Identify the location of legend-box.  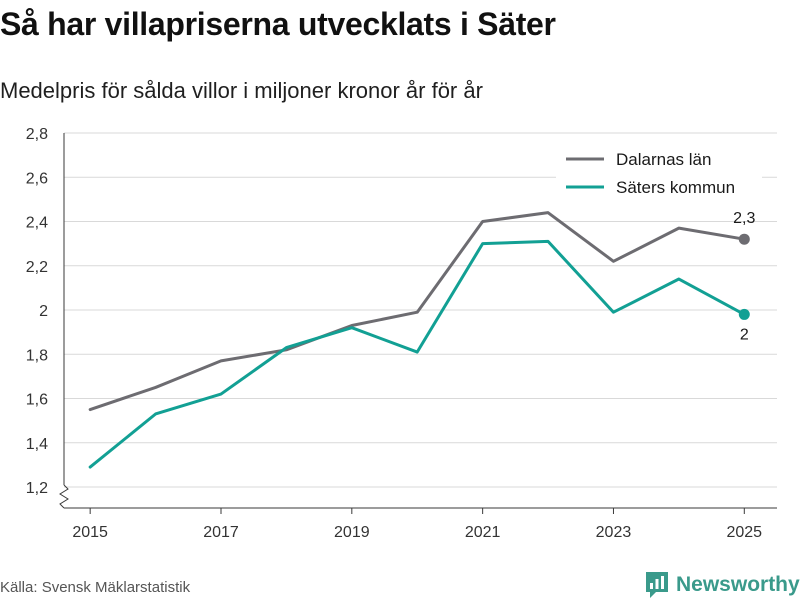
(659, 176).